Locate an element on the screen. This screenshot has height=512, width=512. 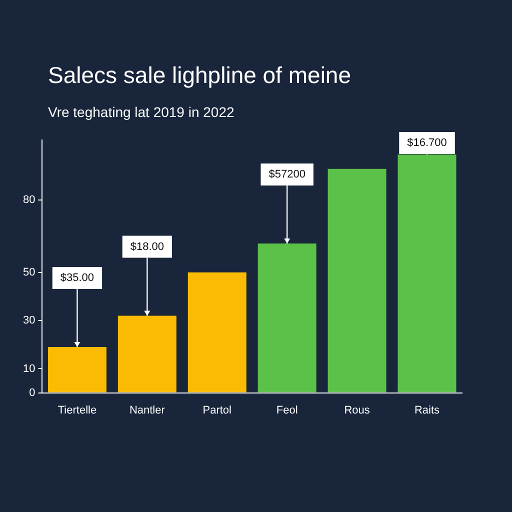
x-tick-label: Partol is located at coordinates (217, 410).